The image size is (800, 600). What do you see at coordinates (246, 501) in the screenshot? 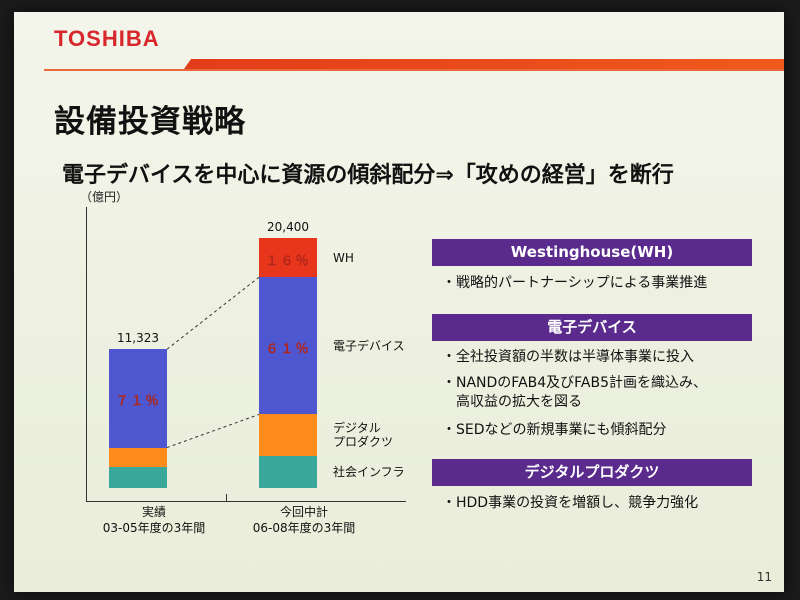
I see `x-axis` at bounding box center [246, 501].